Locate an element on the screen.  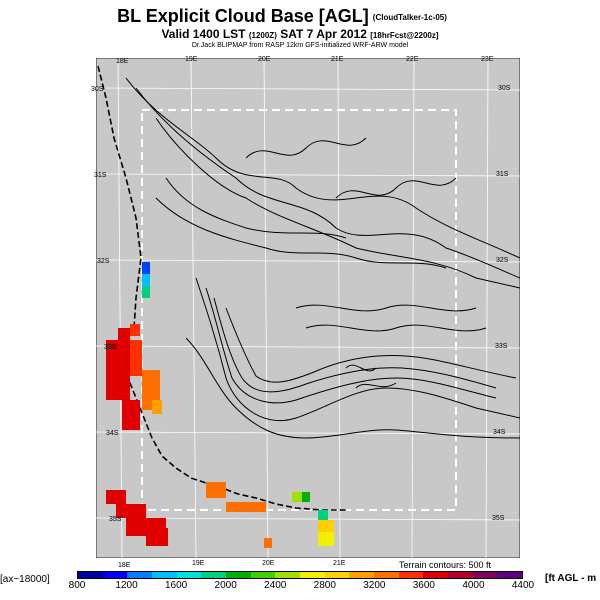
lon-label-top-20e: 20E is located at coordinates (264, 59).